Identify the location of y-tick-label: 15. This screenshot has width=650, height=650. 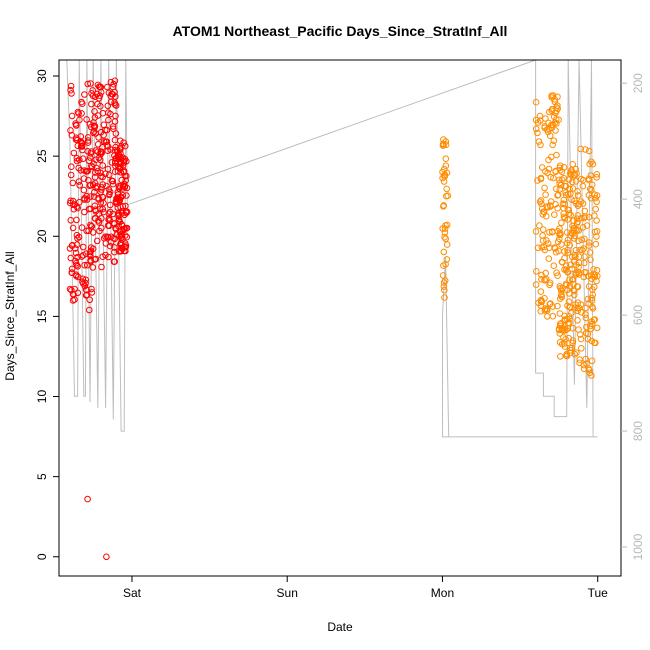
(42, 316).